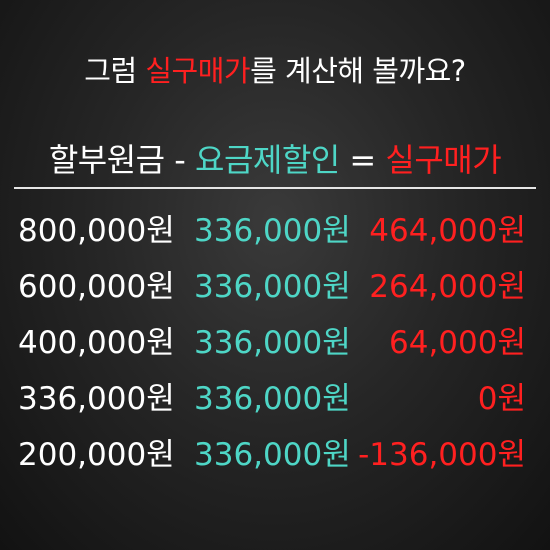 The width and height of the screenshot is (550, 550). I want to click on actual-price-cell: 64,000원, so click(457, 343).